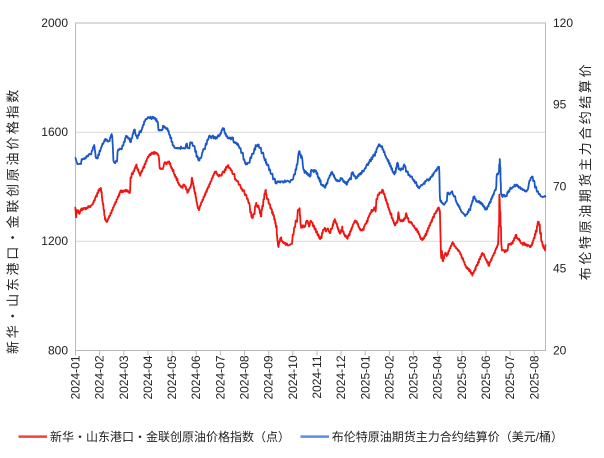  Describe the element at coordinates (585, 171) in the screenshot. I see `svg-text: 布伦特原油期货主力合约结算价` at that location.